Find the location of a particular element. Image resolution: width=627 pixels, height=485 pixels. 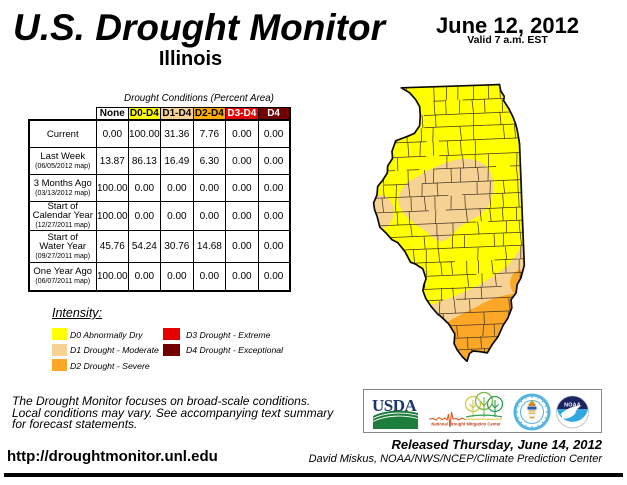

svg-text:National Drought Mitigation Ce: National Drought Mitigation Center is located at coordinates (466, 424).